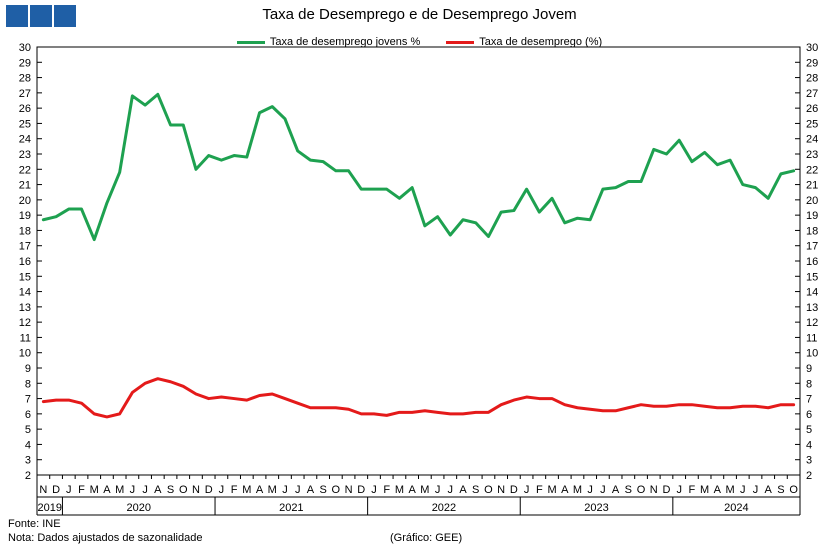 The image size is (839, 551). I want to click on y-tick-label-right: 29, so click(812, 63).